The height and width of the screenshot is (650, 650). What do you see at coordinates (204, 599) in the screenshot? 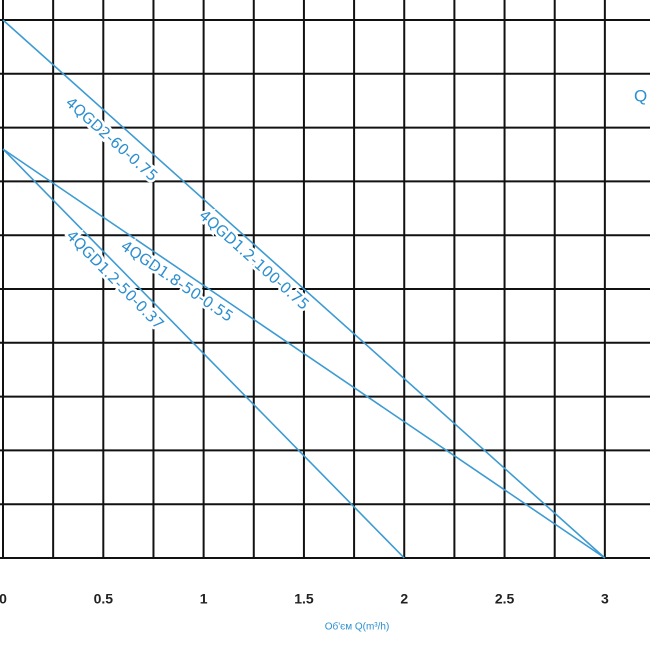
I see `x-tick-label: 1` at bounding box center [204, 599].